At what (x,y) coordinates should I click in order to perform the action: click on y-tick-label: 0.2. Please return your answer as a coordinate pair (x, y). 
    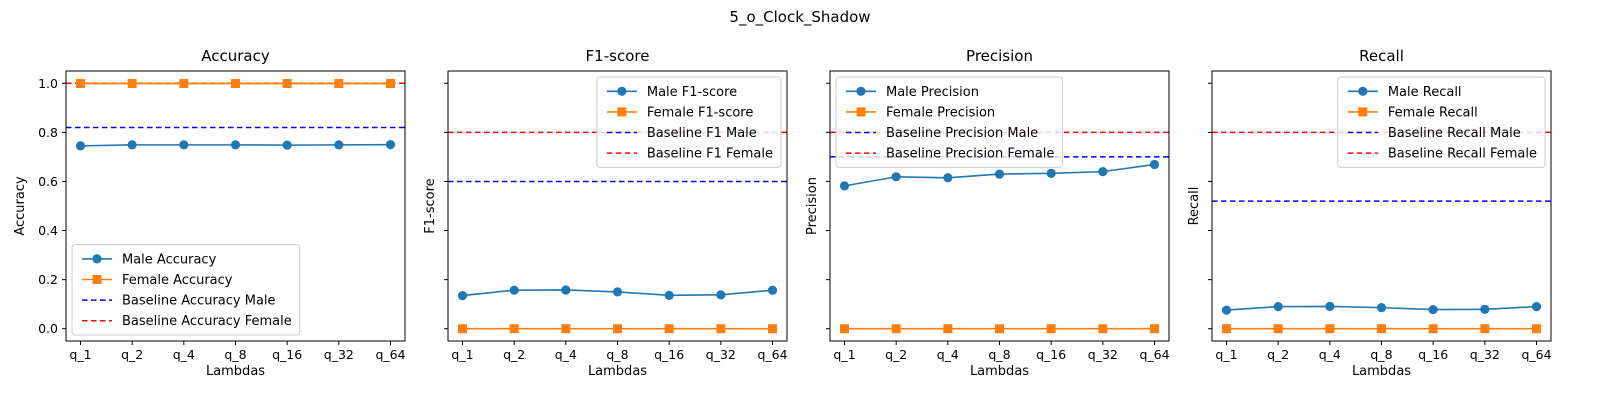
    Looking at the image, I should click on (48, 279).